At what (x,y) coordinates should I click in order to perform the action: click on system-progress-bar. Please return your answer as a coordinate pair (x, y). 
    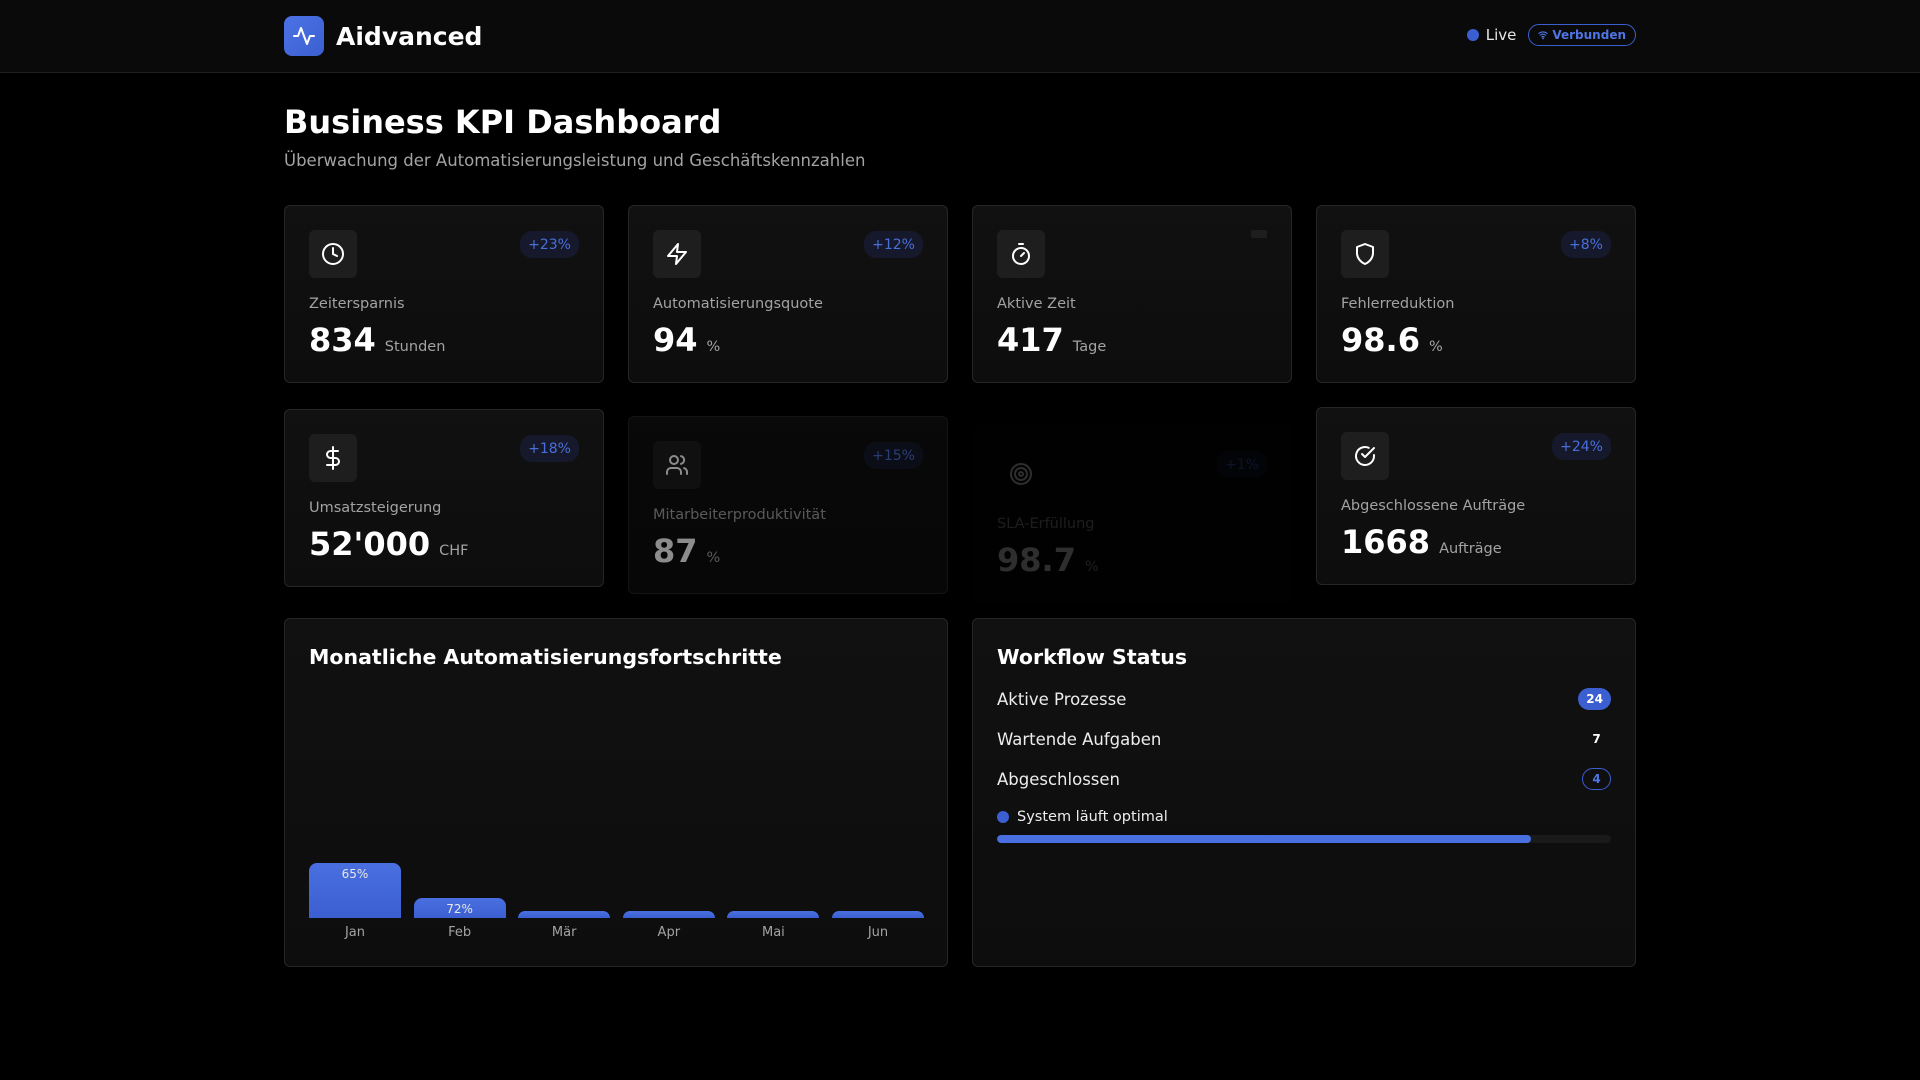
    Looking at the image, I should click on (1304, 839).